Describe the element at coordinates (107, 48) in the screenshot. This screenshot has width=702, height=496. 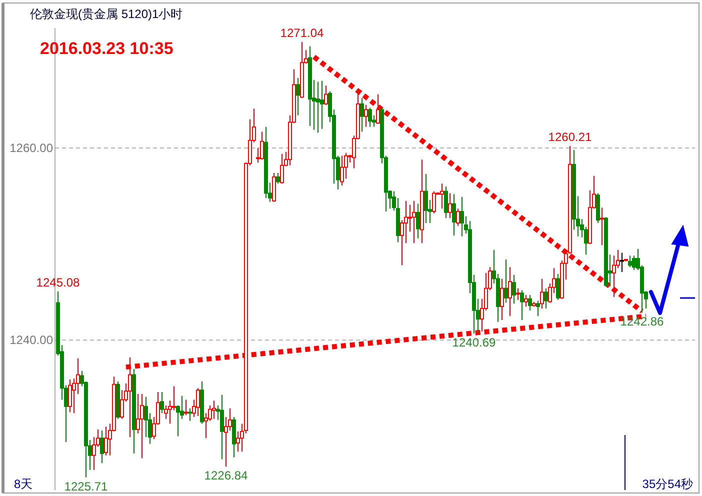
I see `annotation: 2016.03.23 10:35` at that location.